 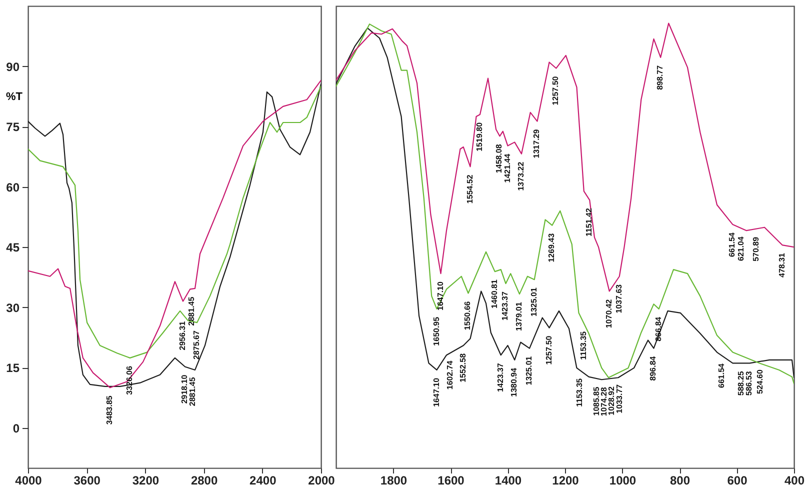 I want to click on x-tick-label: 3600, so click(x=87, y=481).